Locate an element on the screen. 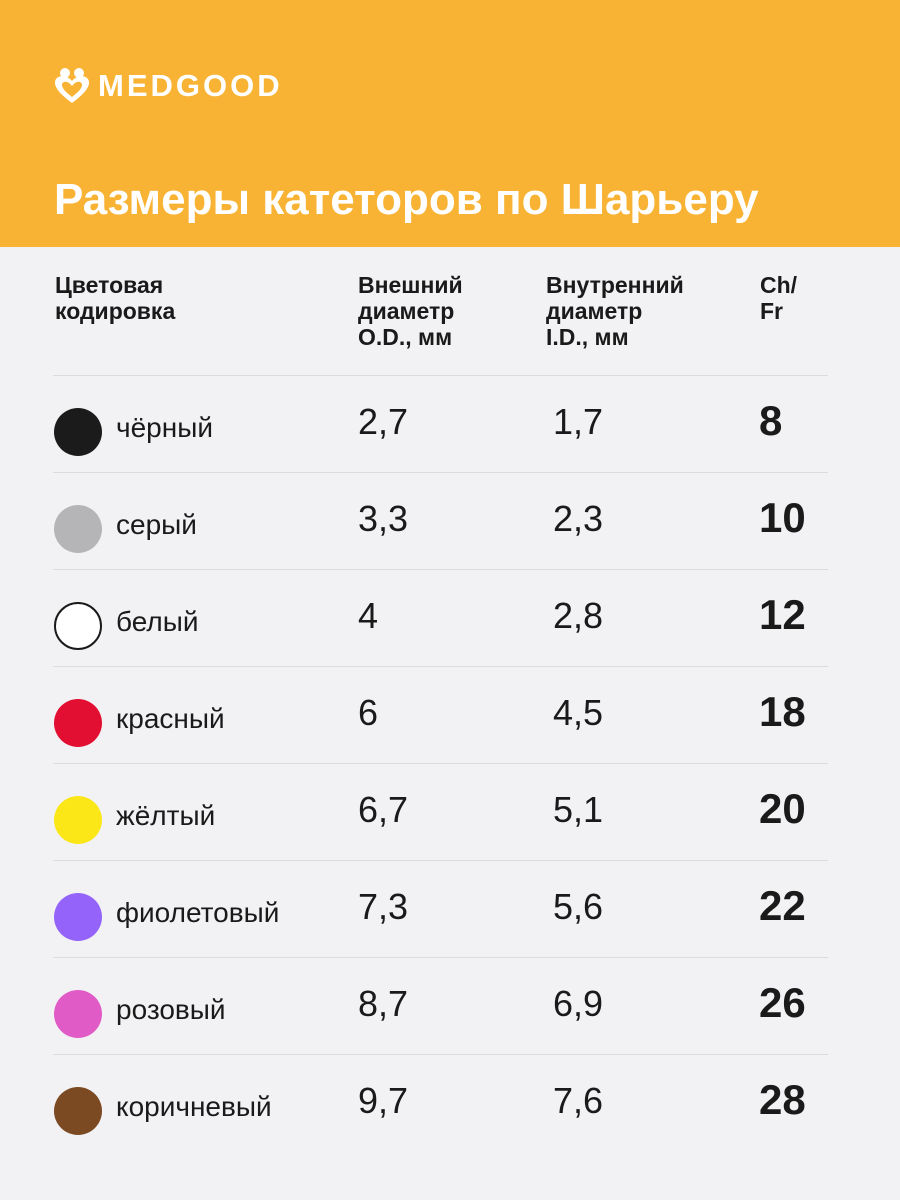 The width and height of the screenshot is (900, 1200). inner-diameter-value: 5,1 is located at coordinates (578, 809).